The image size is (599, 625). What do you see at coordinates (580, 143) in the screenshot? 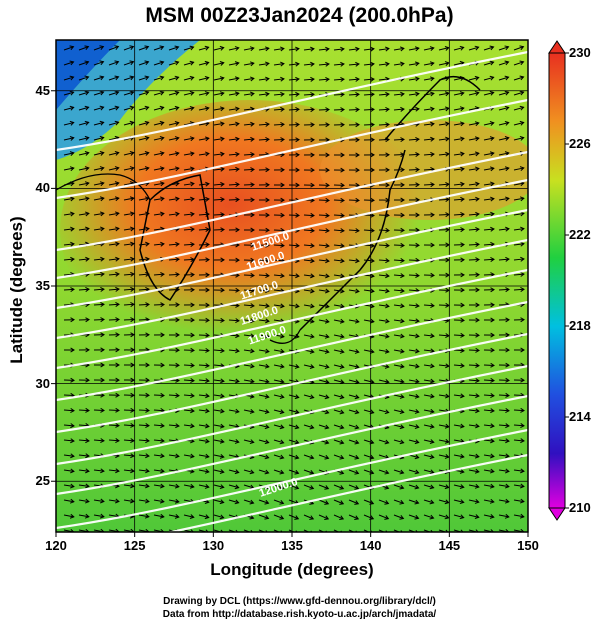
I see `colorbar-tick-label: 226` at bounding box center [580, 143].